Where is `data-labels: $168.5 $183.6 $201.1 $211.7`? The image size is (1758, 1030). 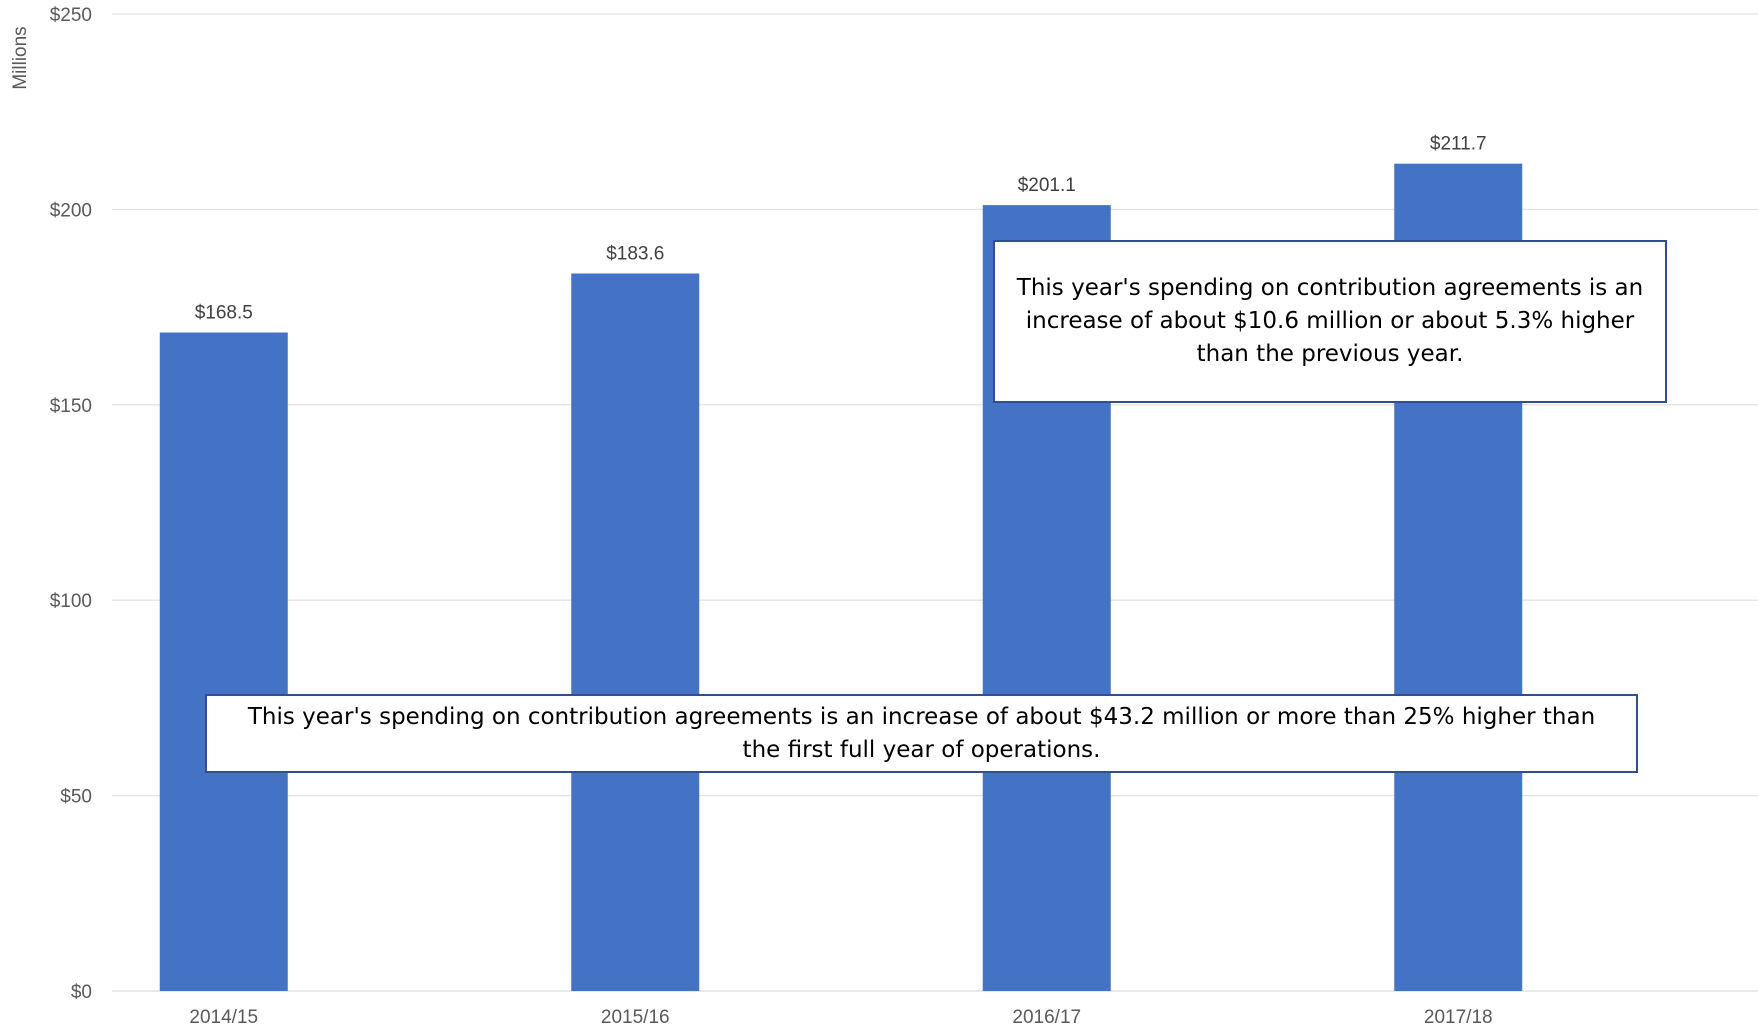 data-labels: $168.5 $183.6 $201.1 $211.7 is located at coordinates (841, 229).